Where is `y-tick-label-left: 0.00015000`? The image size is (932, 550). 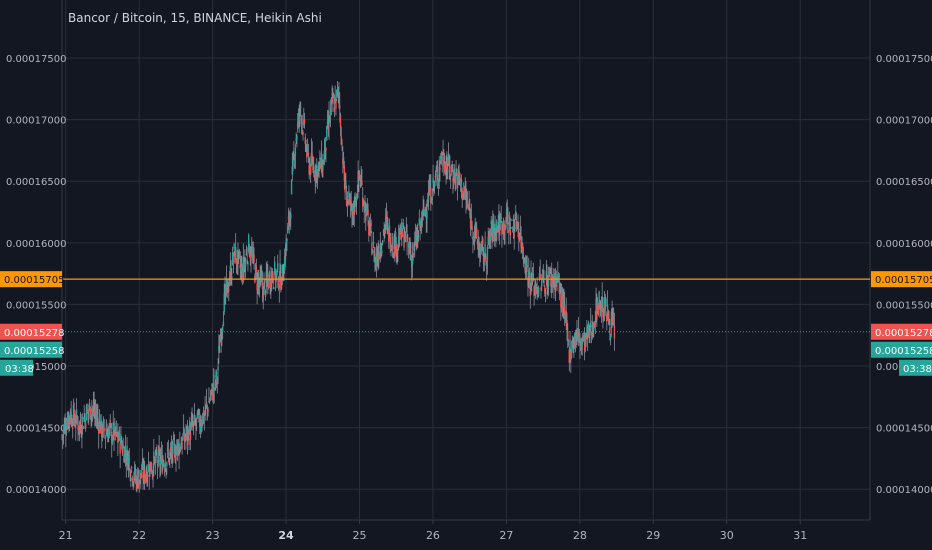 y-tick-label-left: 0.00015000 is located at coordinates (36, 367).